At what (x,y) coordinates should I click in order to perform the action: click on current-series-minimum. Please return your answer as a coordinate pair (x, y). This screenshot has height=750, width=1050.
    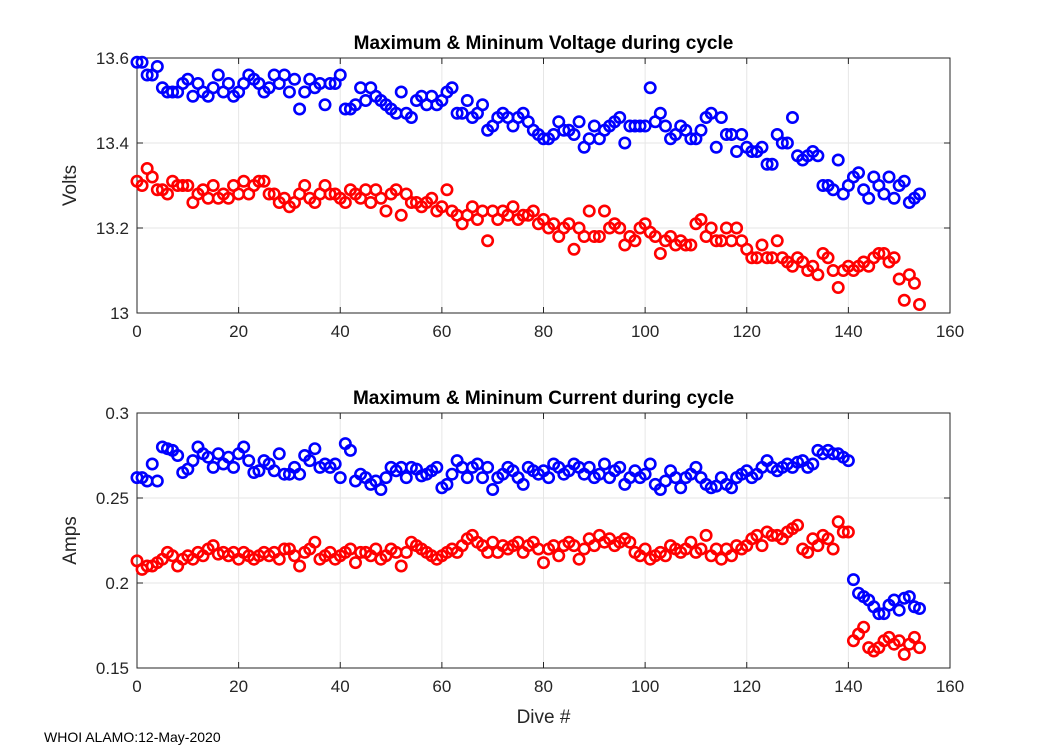
    Looking at the image, I should click on (528, 588).